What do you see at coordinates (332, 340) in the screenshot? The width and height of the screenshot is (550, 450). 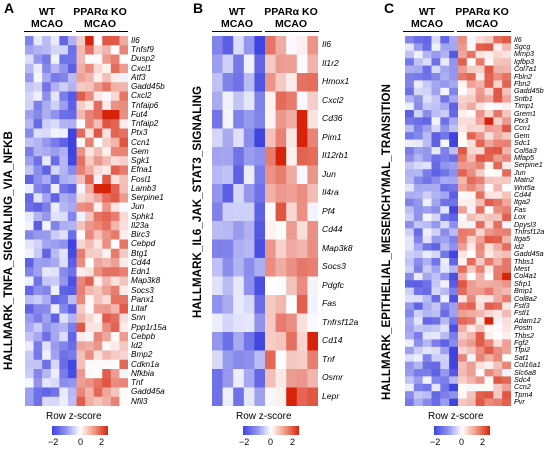 I see `gene-label: Cd14` at bounding box center [332, 340].